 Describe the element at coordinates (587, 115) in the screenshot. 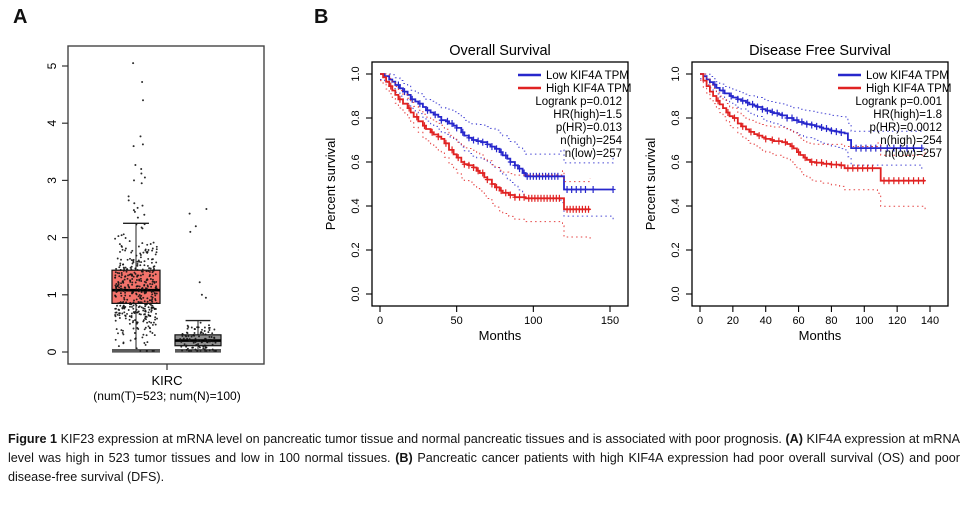

I see `stat-line: HR(high)=1.5` at that location.